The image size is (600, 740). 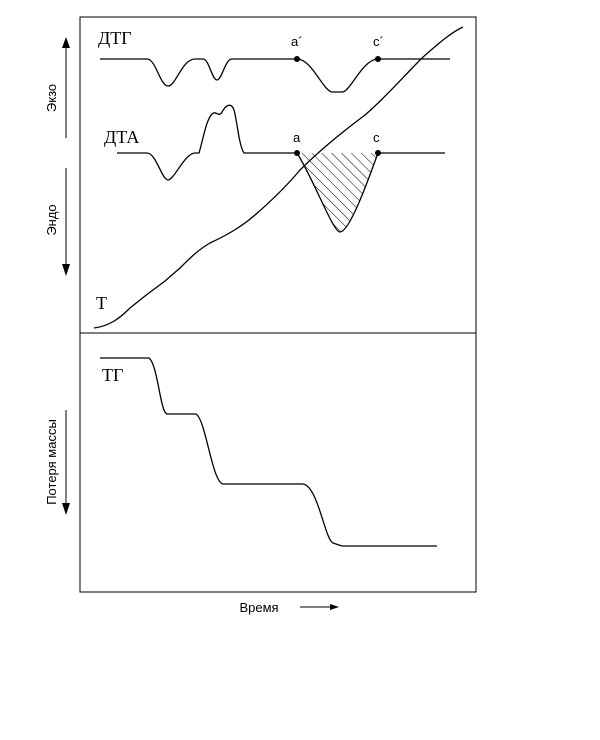 What do you see at coordinates (112, 375) in the screenshot?
I see `tg-label: ТГ` at bounding box center [112, 375].